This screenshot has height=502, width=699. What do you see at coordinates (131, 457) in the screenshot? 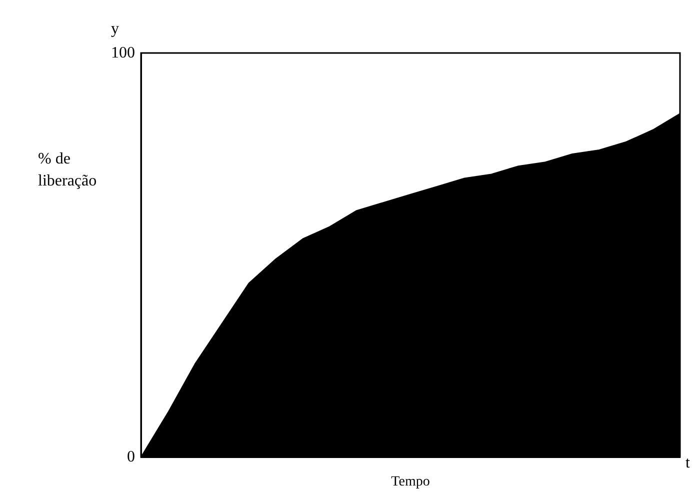
I see `y-tick-label: 0` at bounding box center [131, 457].